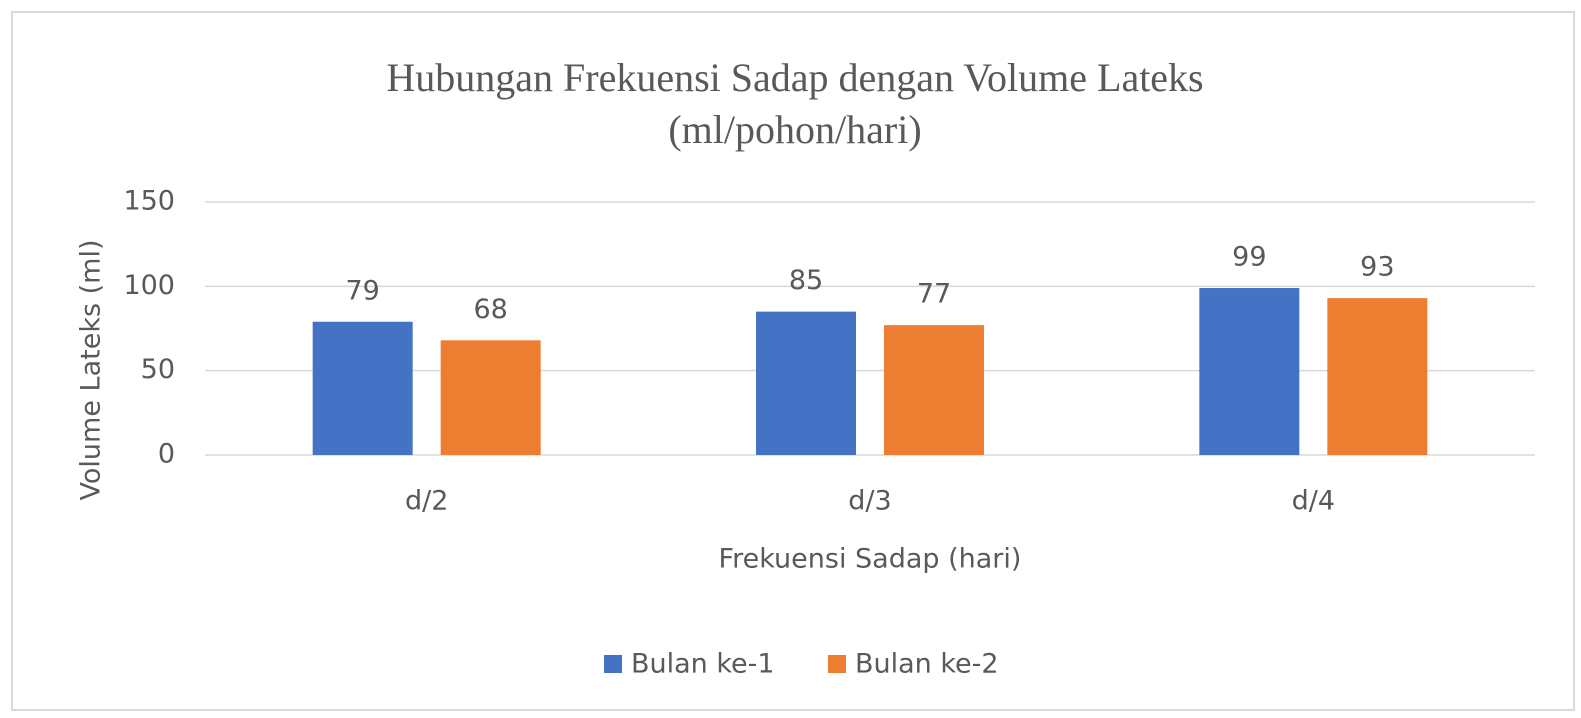 The image size is (1581, 718). What do you see at coordinates (870, 559) in the screenshot?
I see `x-axis-label: Frekuensi Sadap (hari)` at bounding box center [870, 559].